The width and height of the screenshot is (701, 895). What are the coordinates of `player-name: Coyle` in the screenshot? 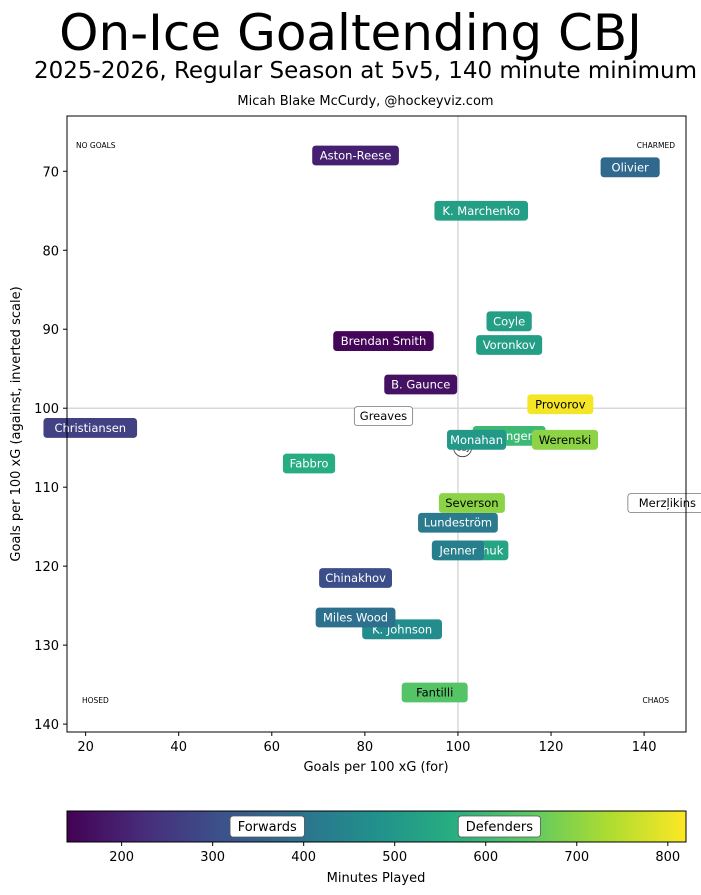 It's located at (509, 321).